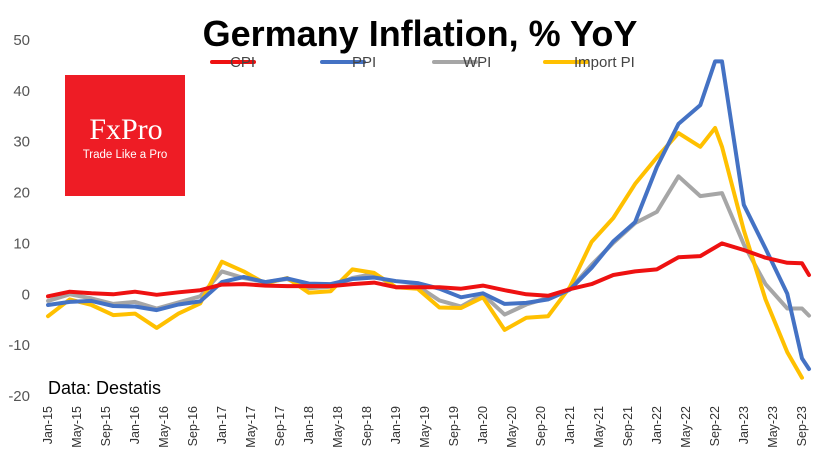  I want to click on x-tick-label: May-17, so click(251, 427).